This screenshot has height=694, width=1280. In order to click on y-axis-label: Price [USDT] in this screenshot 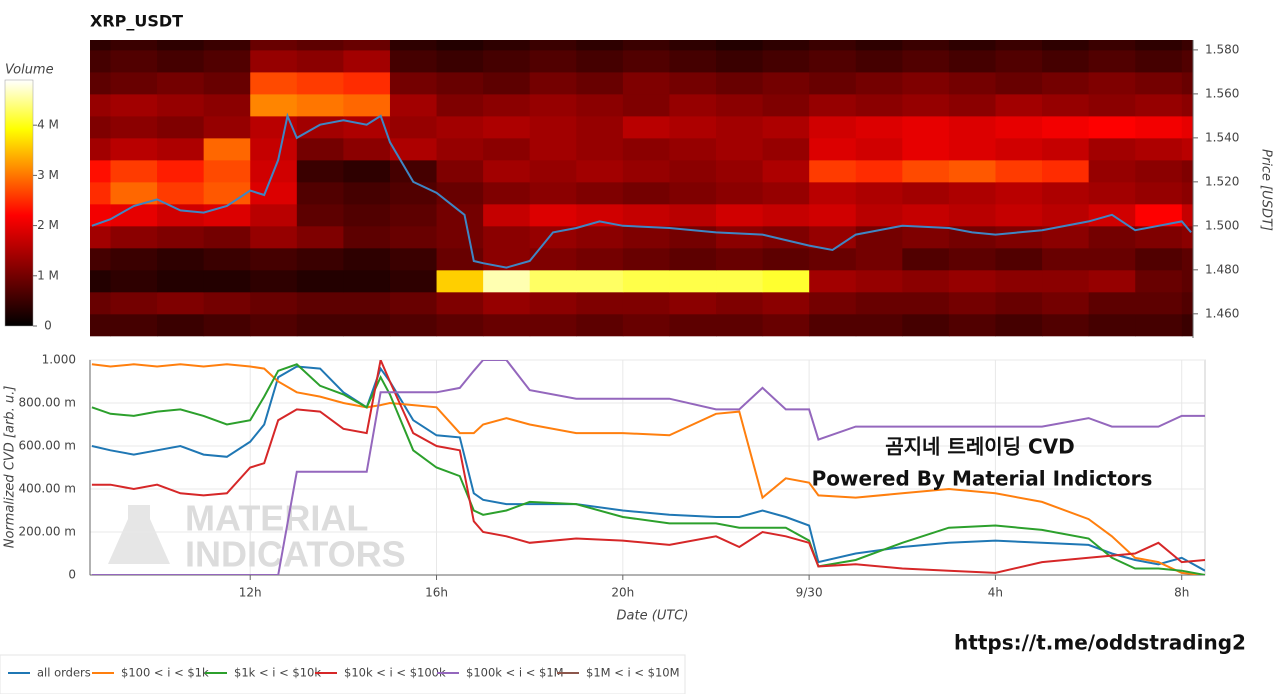, I will do `click(1266, 190)`.